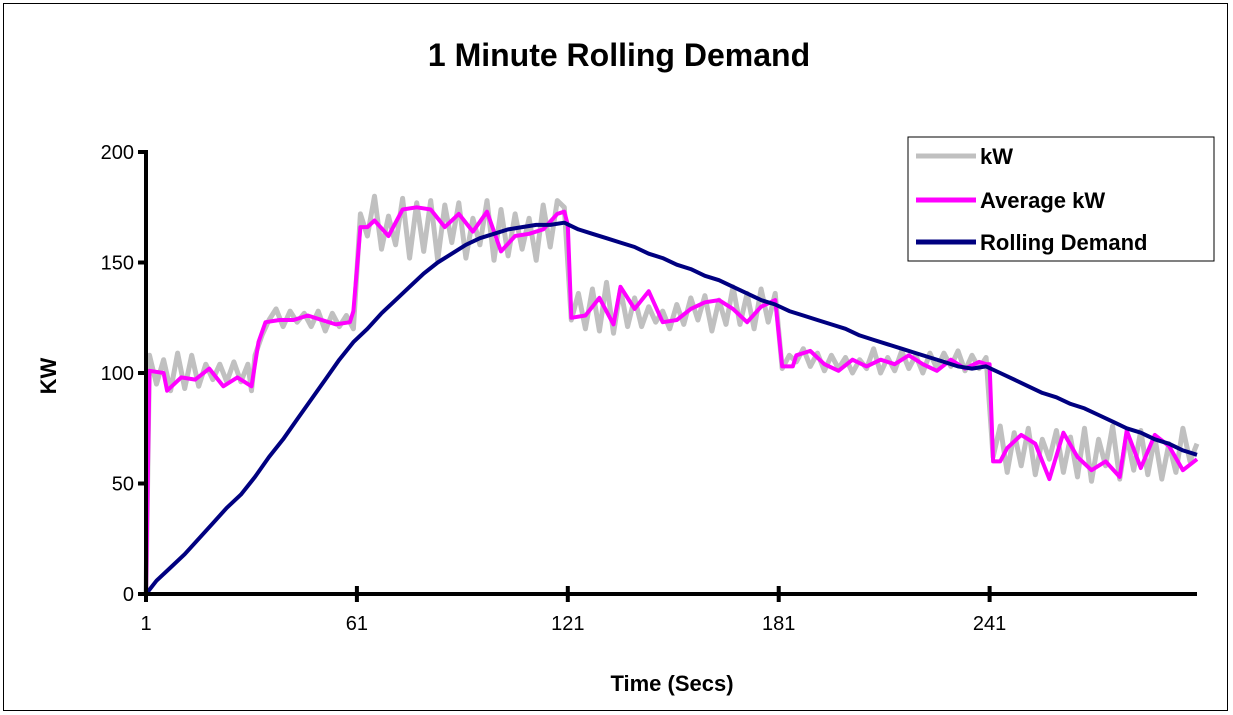 The height and width of the screenshot is (715, 1233). Describe the element at coordinates (145, 624) in the screenshot. I see `x-tick-label: 1` at that location.